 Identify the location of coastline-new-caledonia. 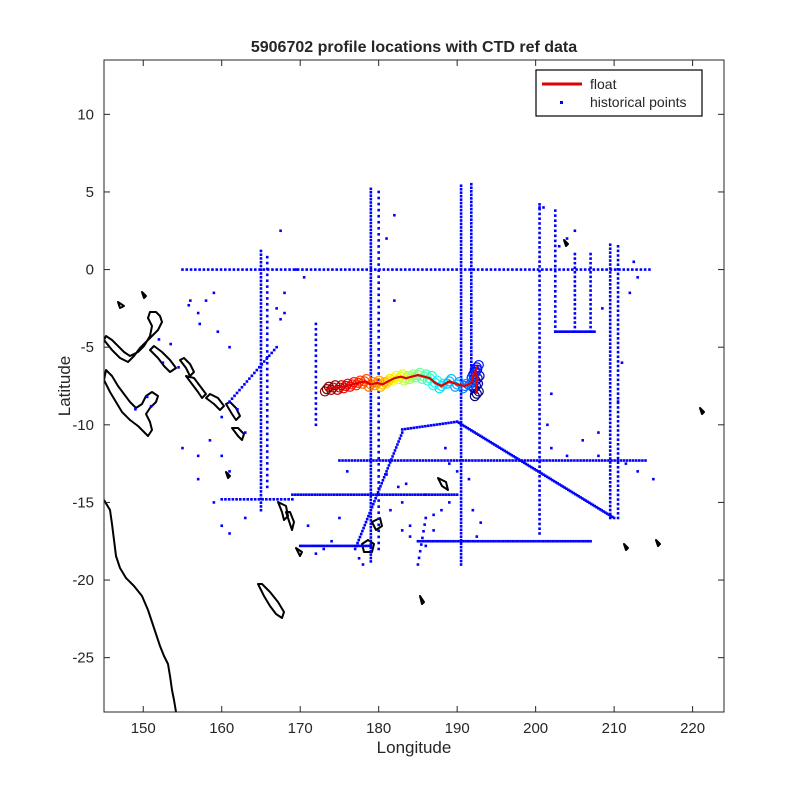
(271, 601).